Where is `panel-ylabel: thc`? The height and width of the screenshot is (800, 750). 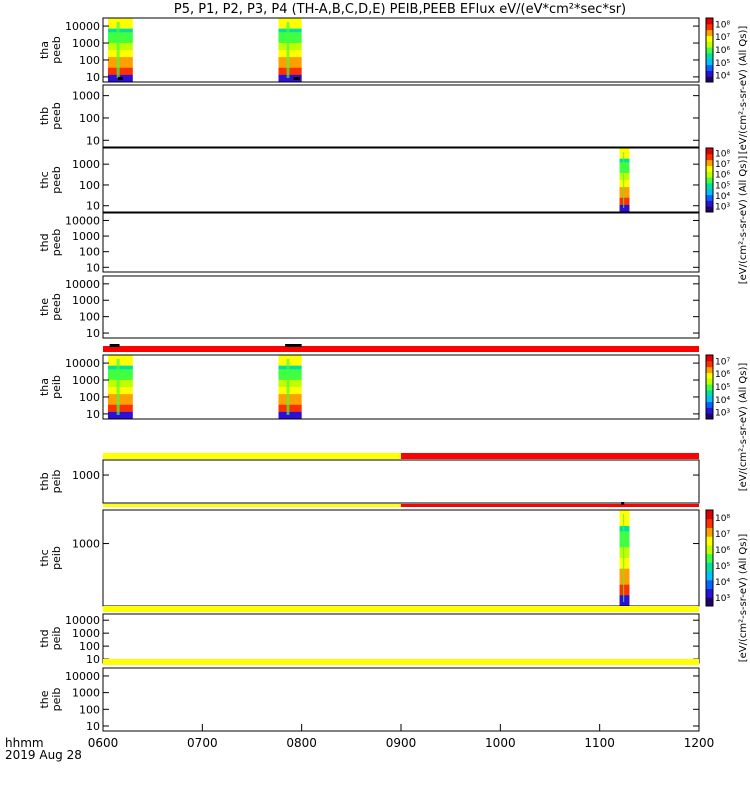 panel-ylabel: thc is located at coordinates (44, 179).